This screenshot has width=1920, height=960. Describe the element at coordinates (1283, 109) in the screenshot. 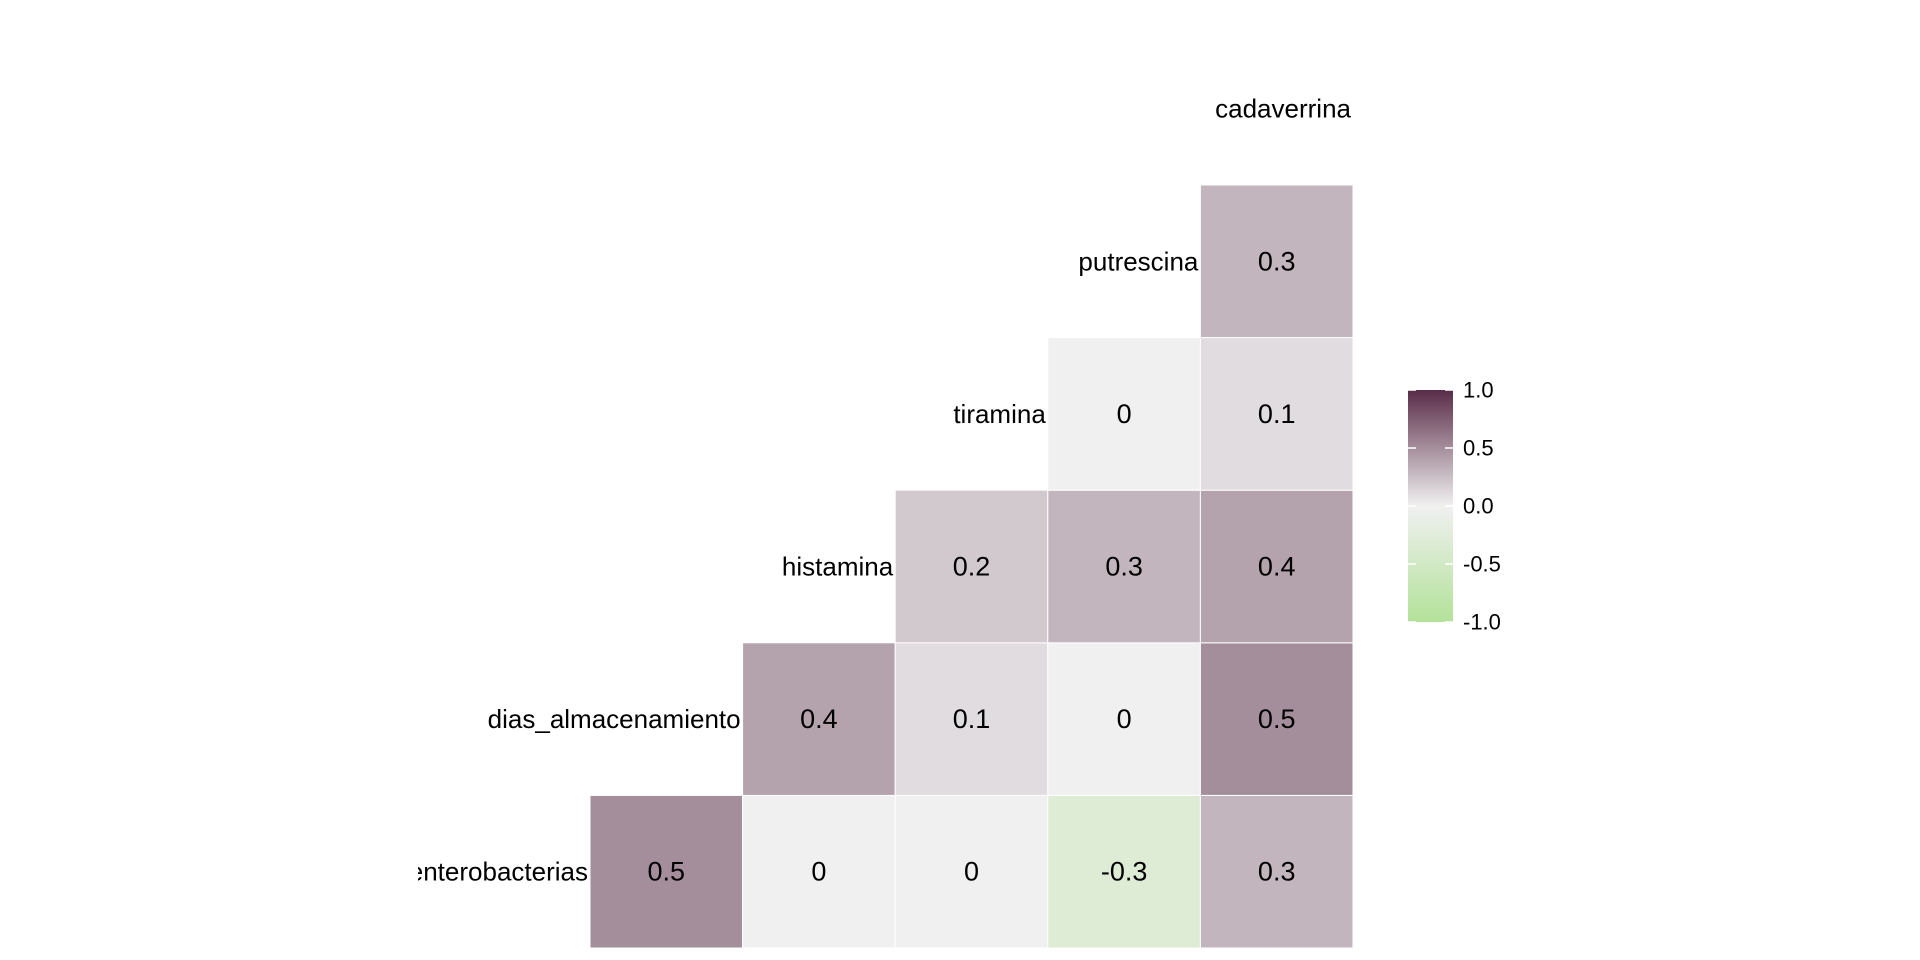

I see `variable-label-cadaverrina: cadaverrina` at that location.